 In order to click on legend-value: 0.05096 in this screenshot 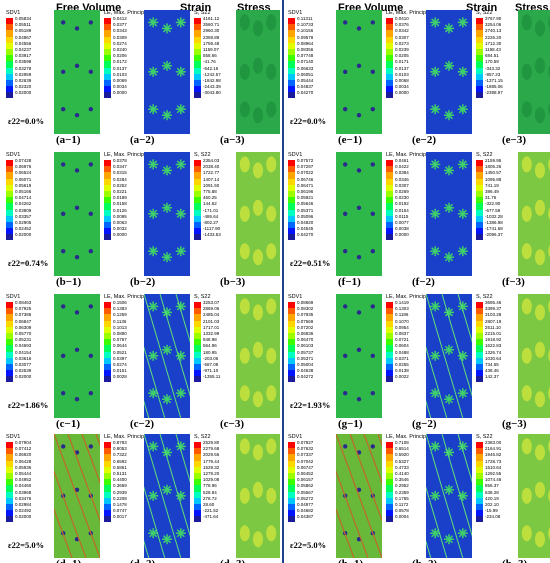, I will do `click(305, 216)`.